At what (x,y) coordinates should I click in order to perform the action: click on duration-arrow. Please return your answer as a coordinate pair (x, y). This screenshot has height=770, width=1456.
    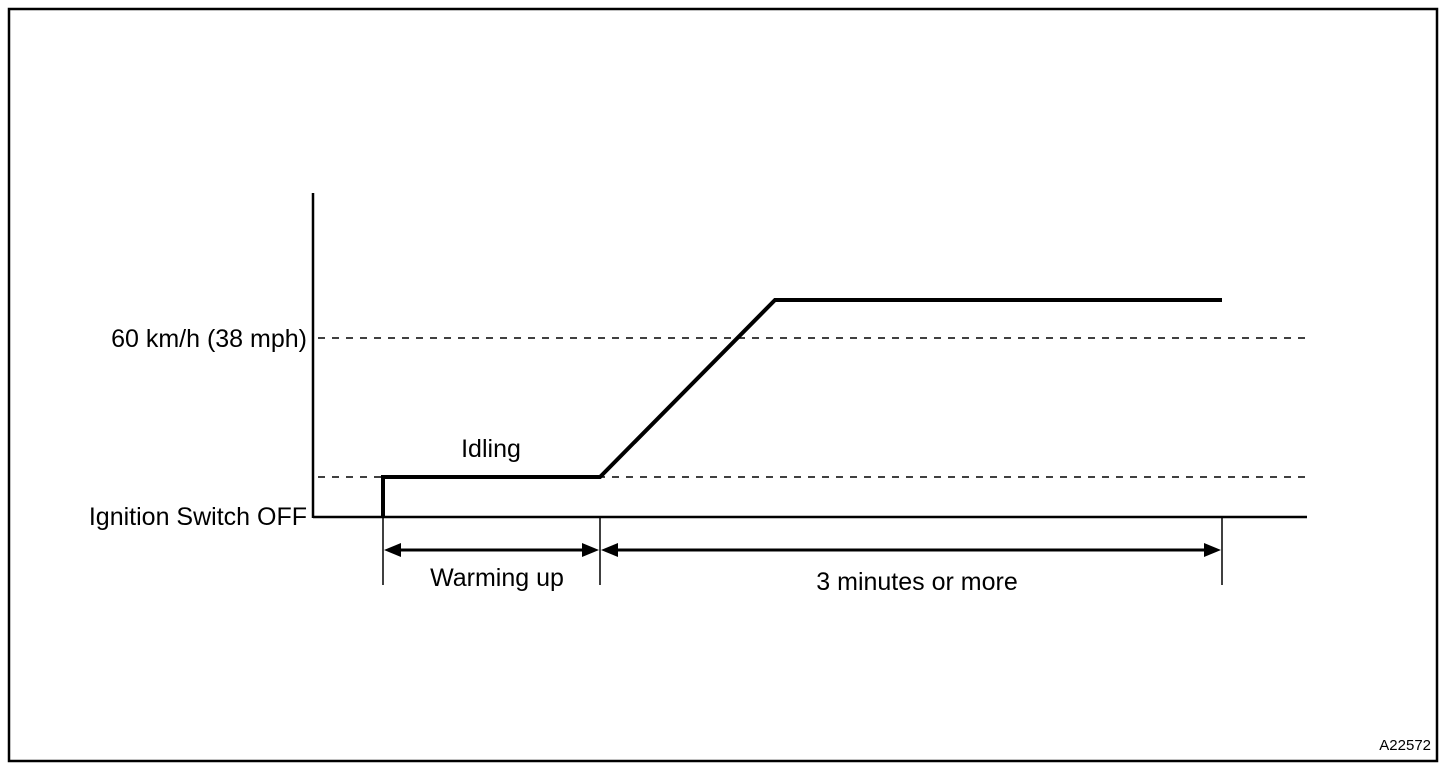
    Looking at the image, I should click on (911, 550).